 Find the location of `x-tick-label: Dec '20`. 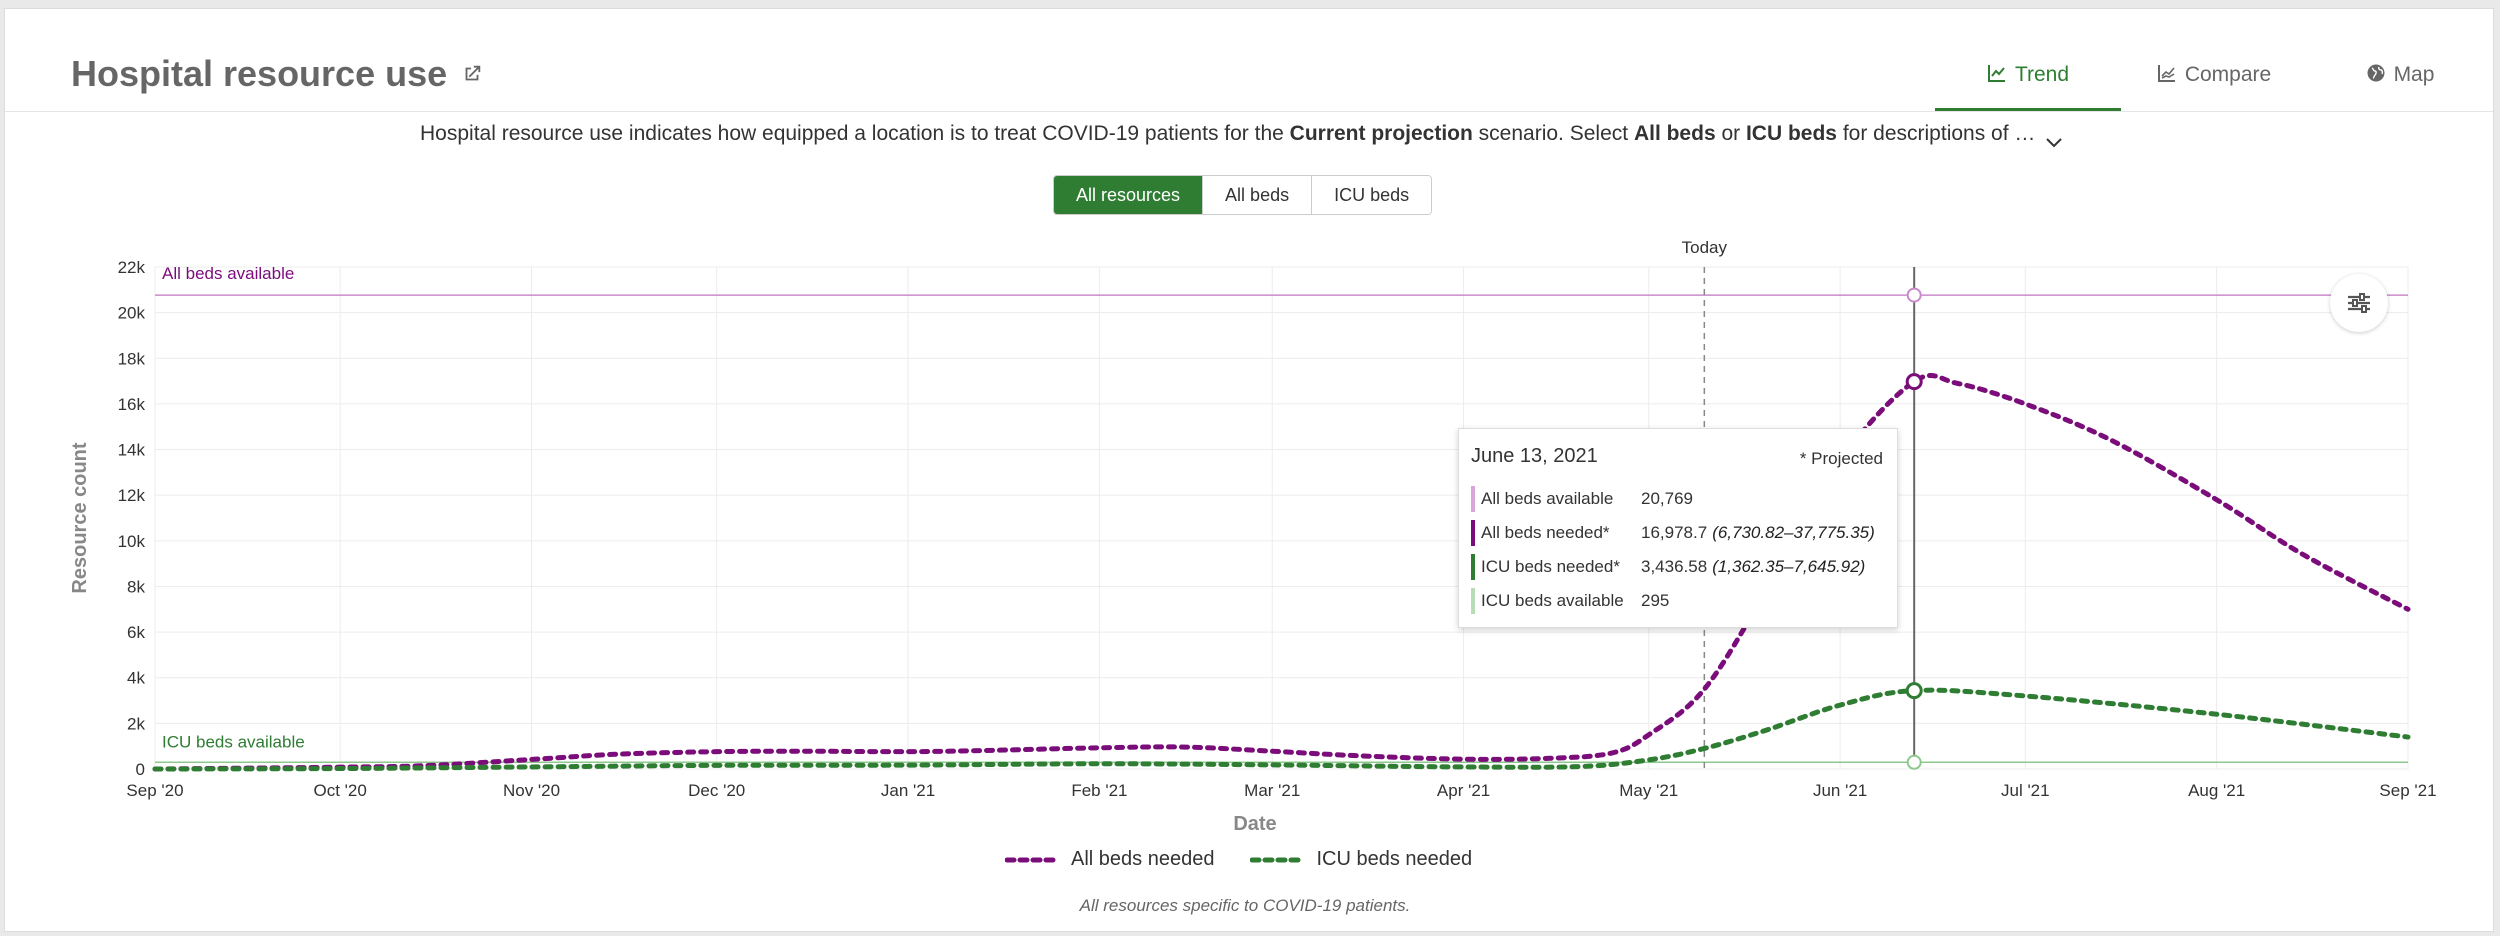

x-tick-label: Dec '20 is located at coordinates (716, 790).